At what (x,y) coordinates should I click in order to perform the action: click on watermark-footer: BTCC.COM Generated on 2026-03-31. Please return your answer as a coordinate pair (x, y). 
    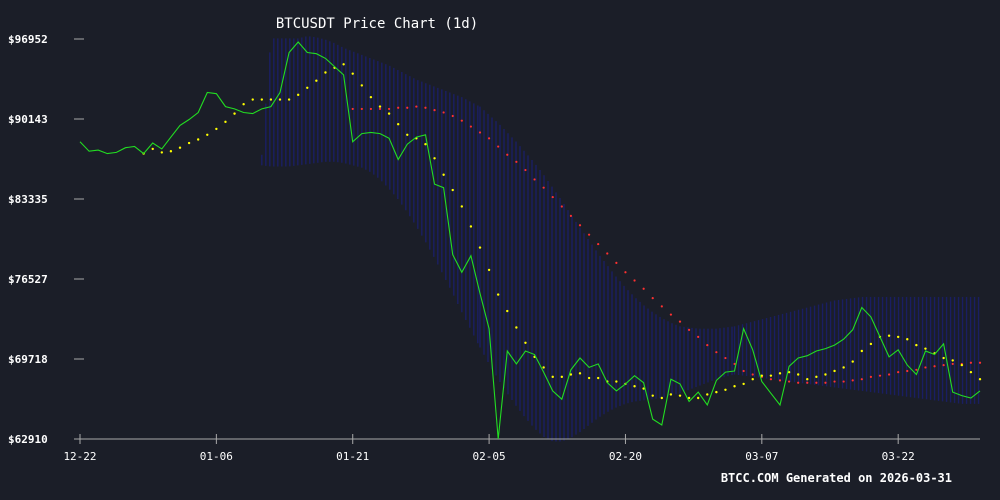
    Looking at the image, I should click on (836, 478).